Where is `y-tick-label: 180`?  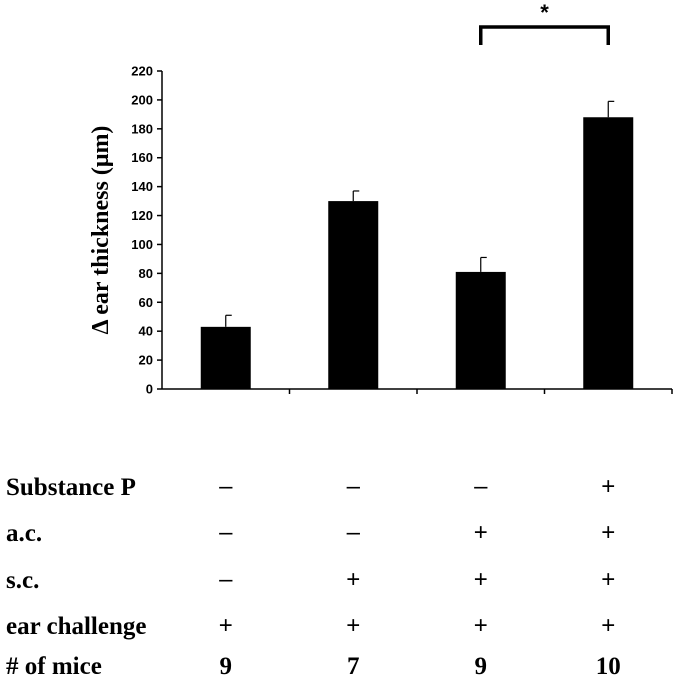
y-tick-label: 180 is located at coordinates (142, 128).